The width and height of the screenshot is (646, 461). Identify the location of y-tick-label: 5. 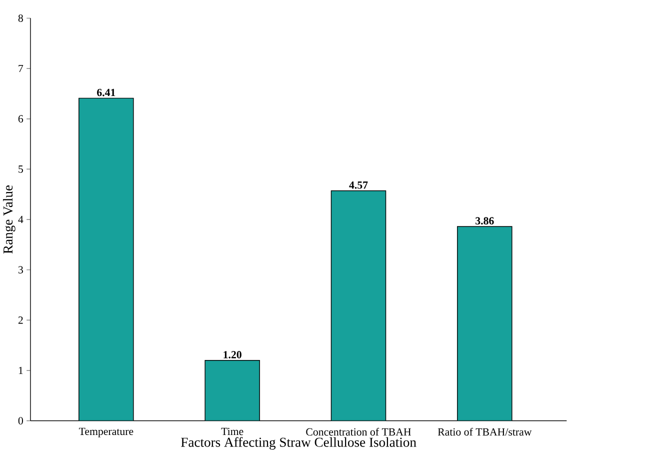
(20, 169).